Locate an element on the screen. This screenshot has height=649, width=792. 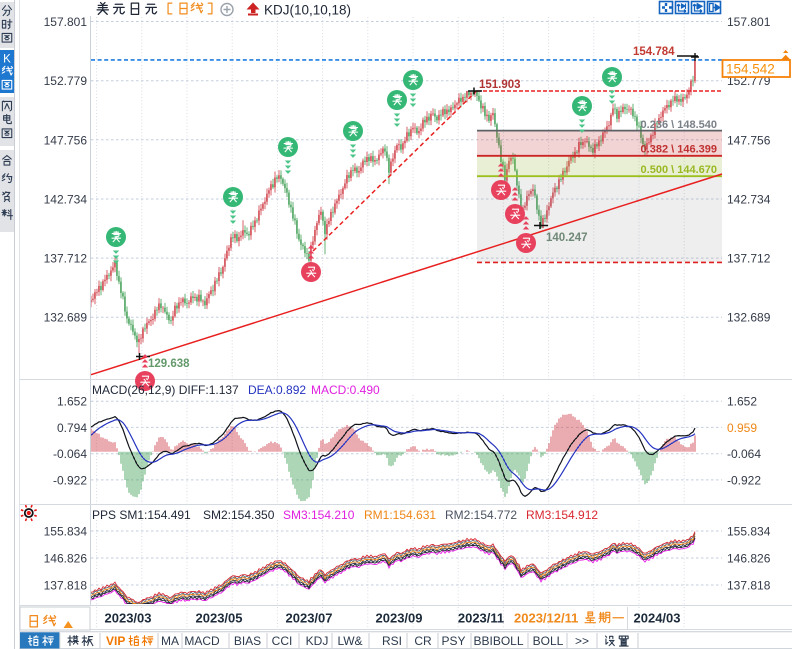
svg-text: 2023/07 is located at coordinates (309, 618).